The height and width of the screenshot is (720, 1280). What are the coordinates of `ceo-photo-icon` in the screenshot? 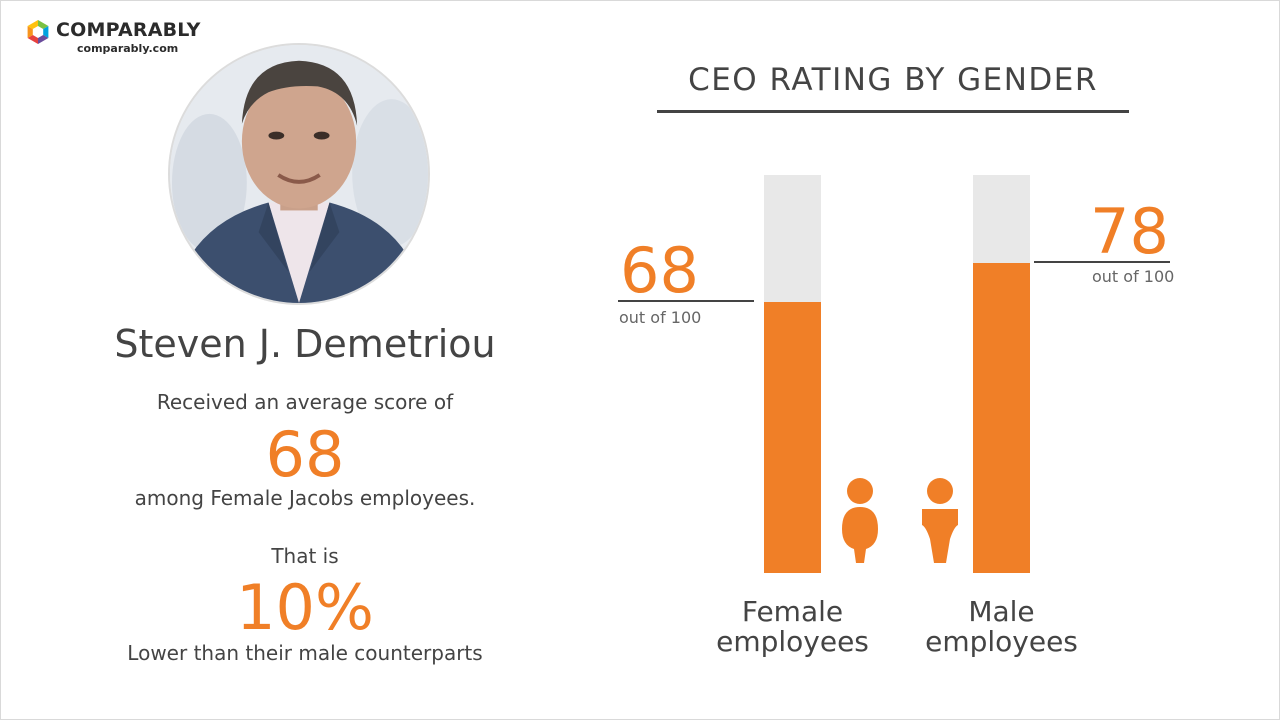 It's located at (299, 174).